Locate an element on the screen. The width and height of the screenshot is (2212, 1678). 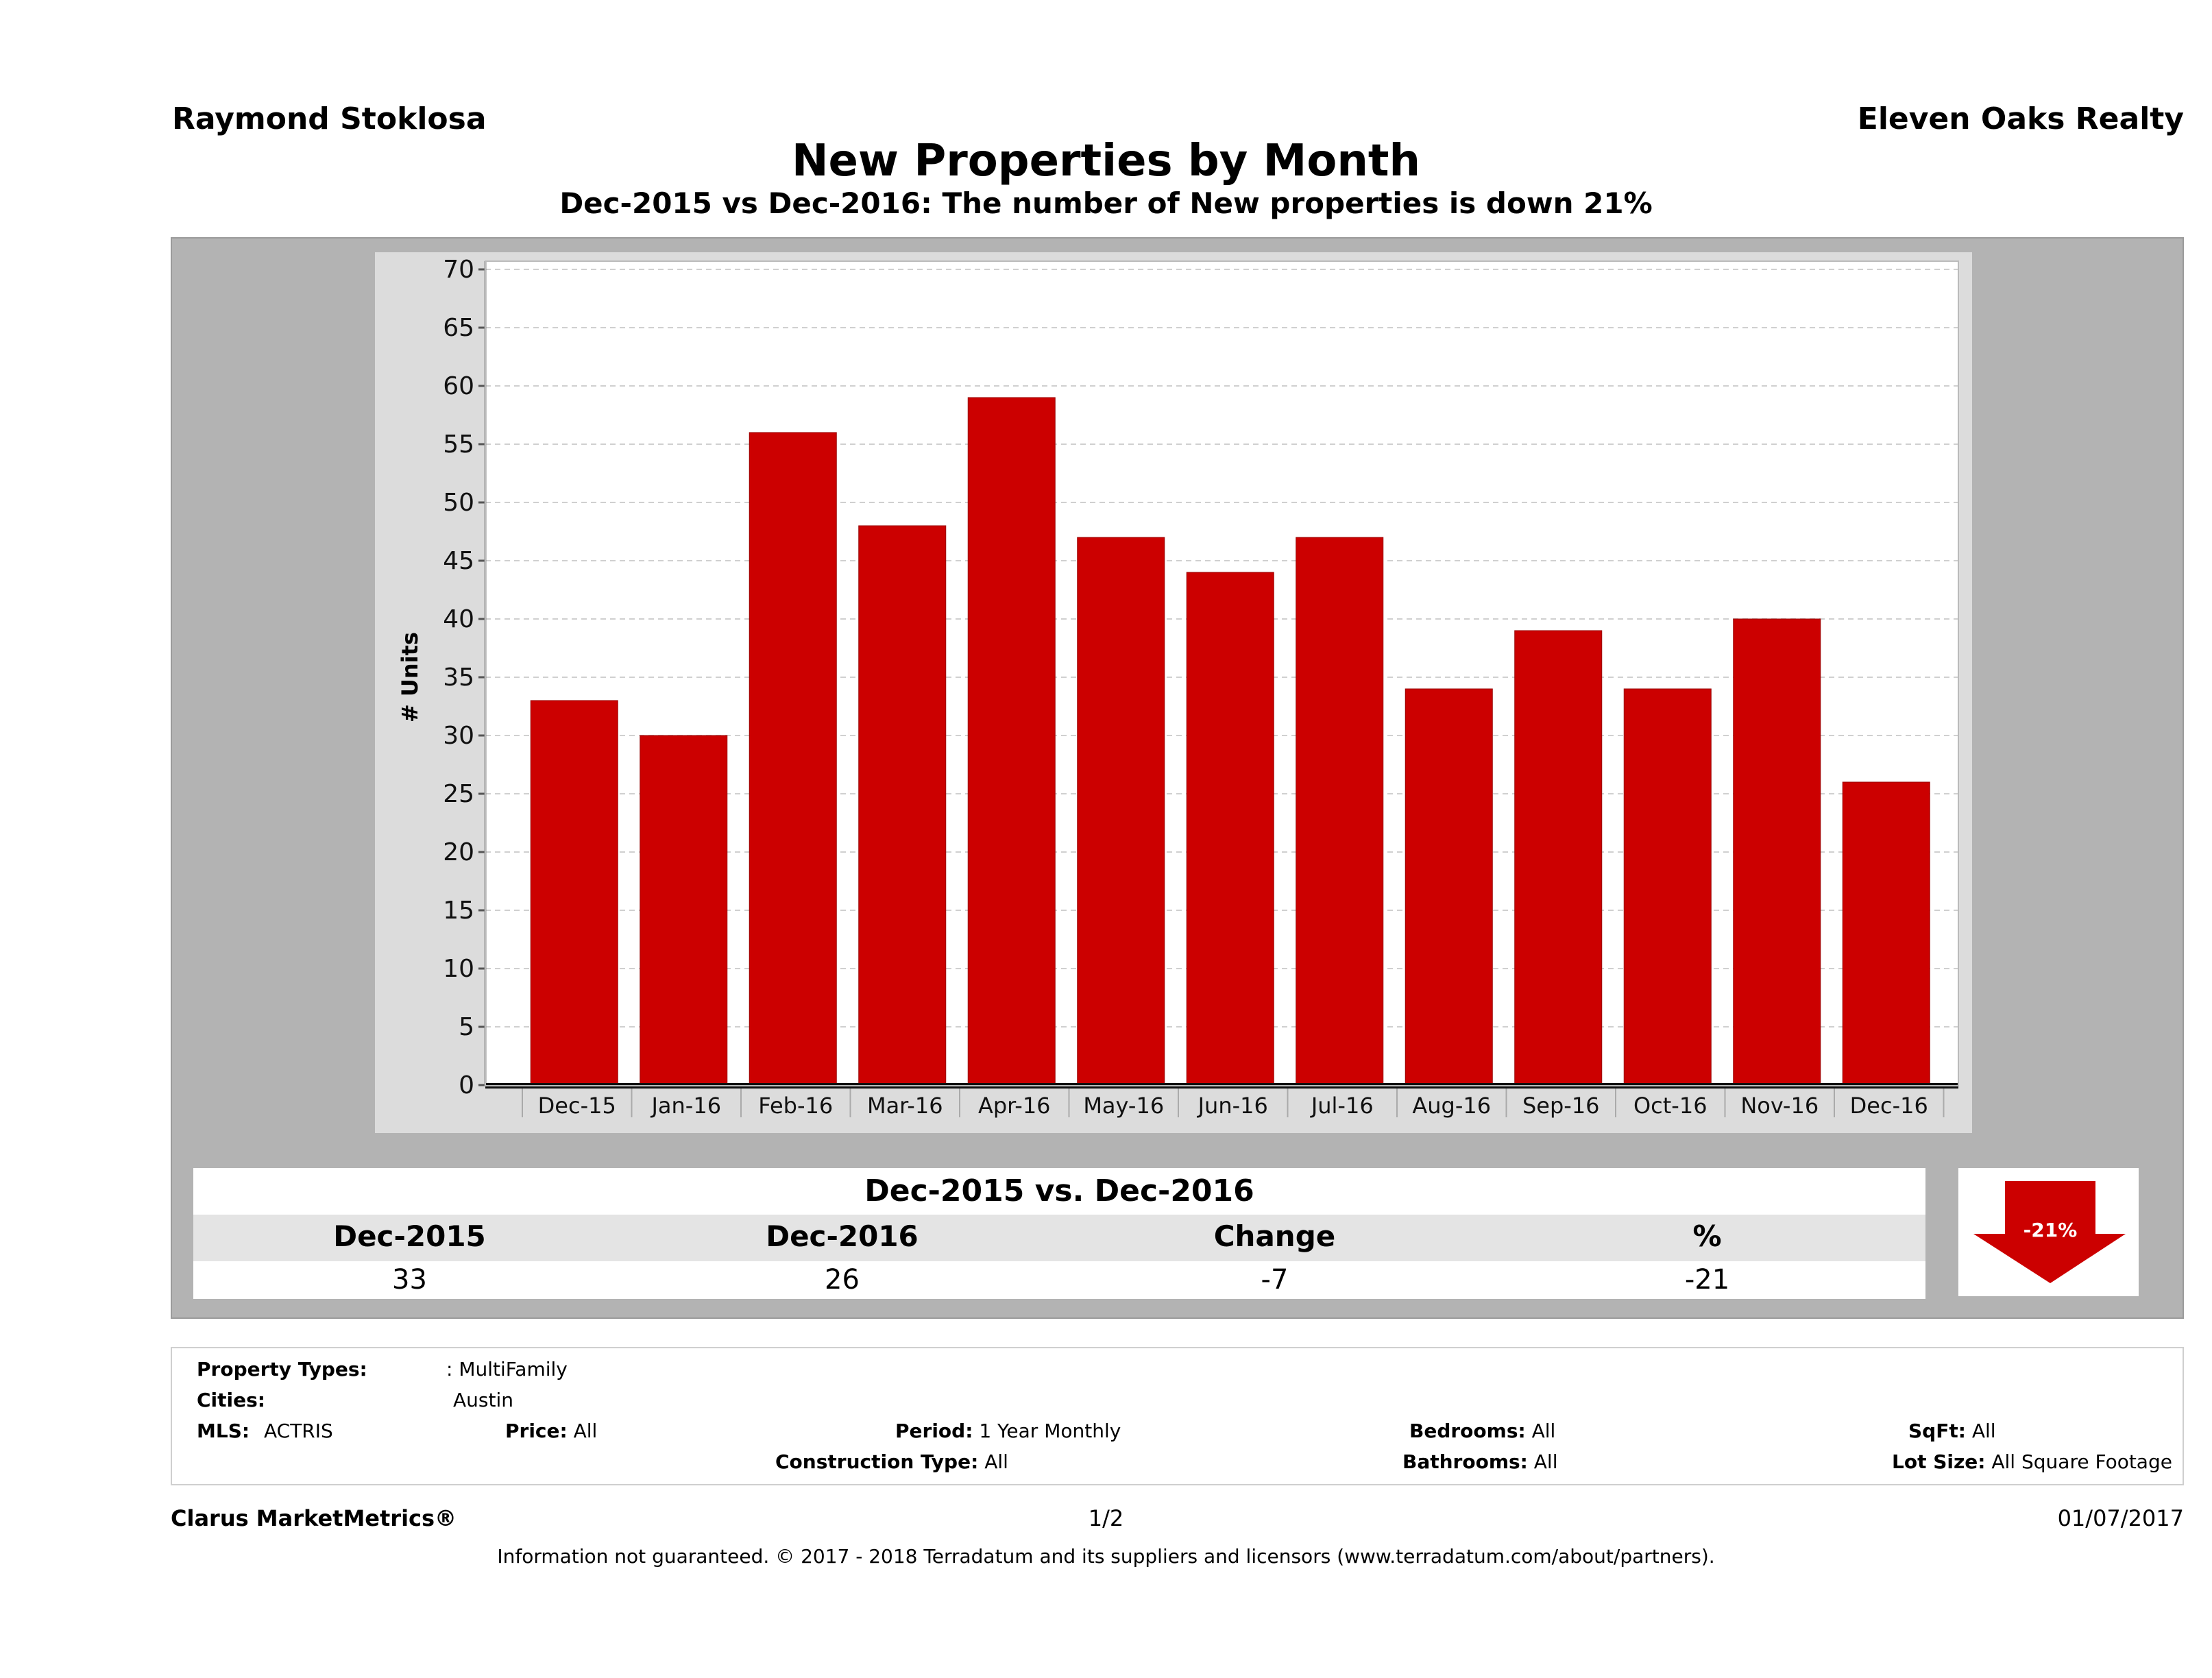
y-tick-label: 65 is located at coordinates (458, 328).